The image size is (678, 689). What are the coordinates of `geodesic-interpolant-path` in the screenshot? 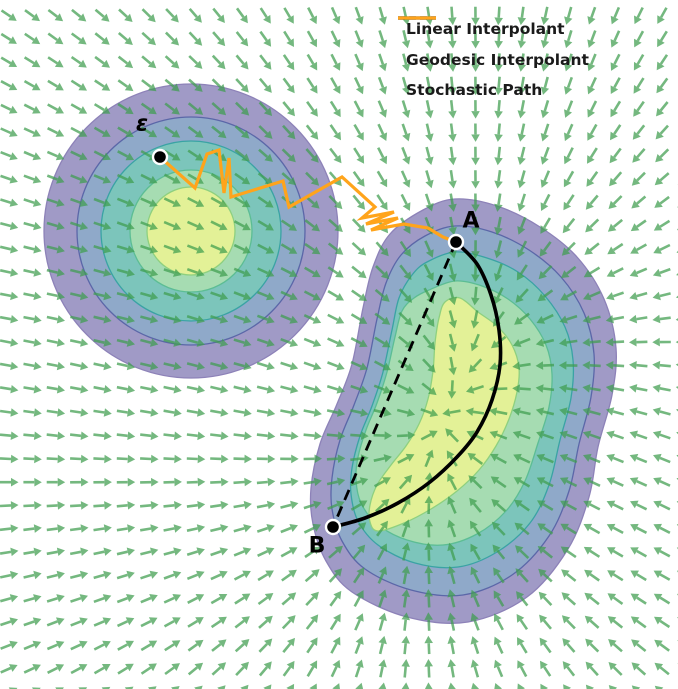 It's located at (417, 384).